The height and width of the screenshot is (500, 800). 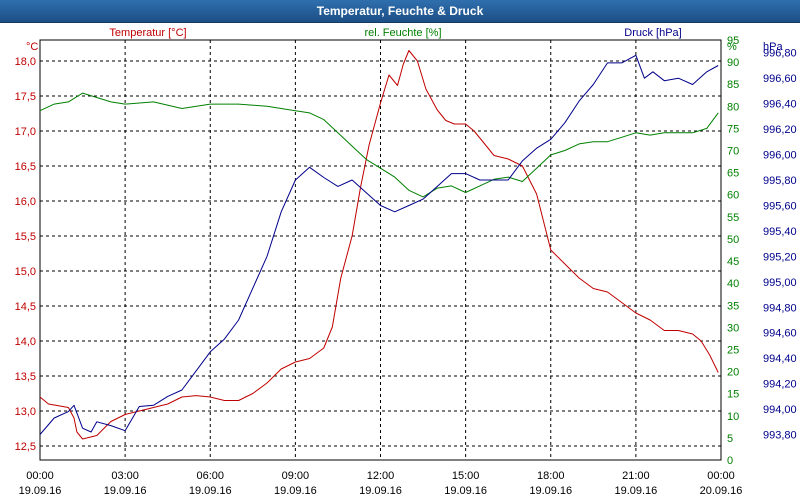 I want to click on humidity-axis-label: rel. Feuchte [%], so click(x=402, y=33).